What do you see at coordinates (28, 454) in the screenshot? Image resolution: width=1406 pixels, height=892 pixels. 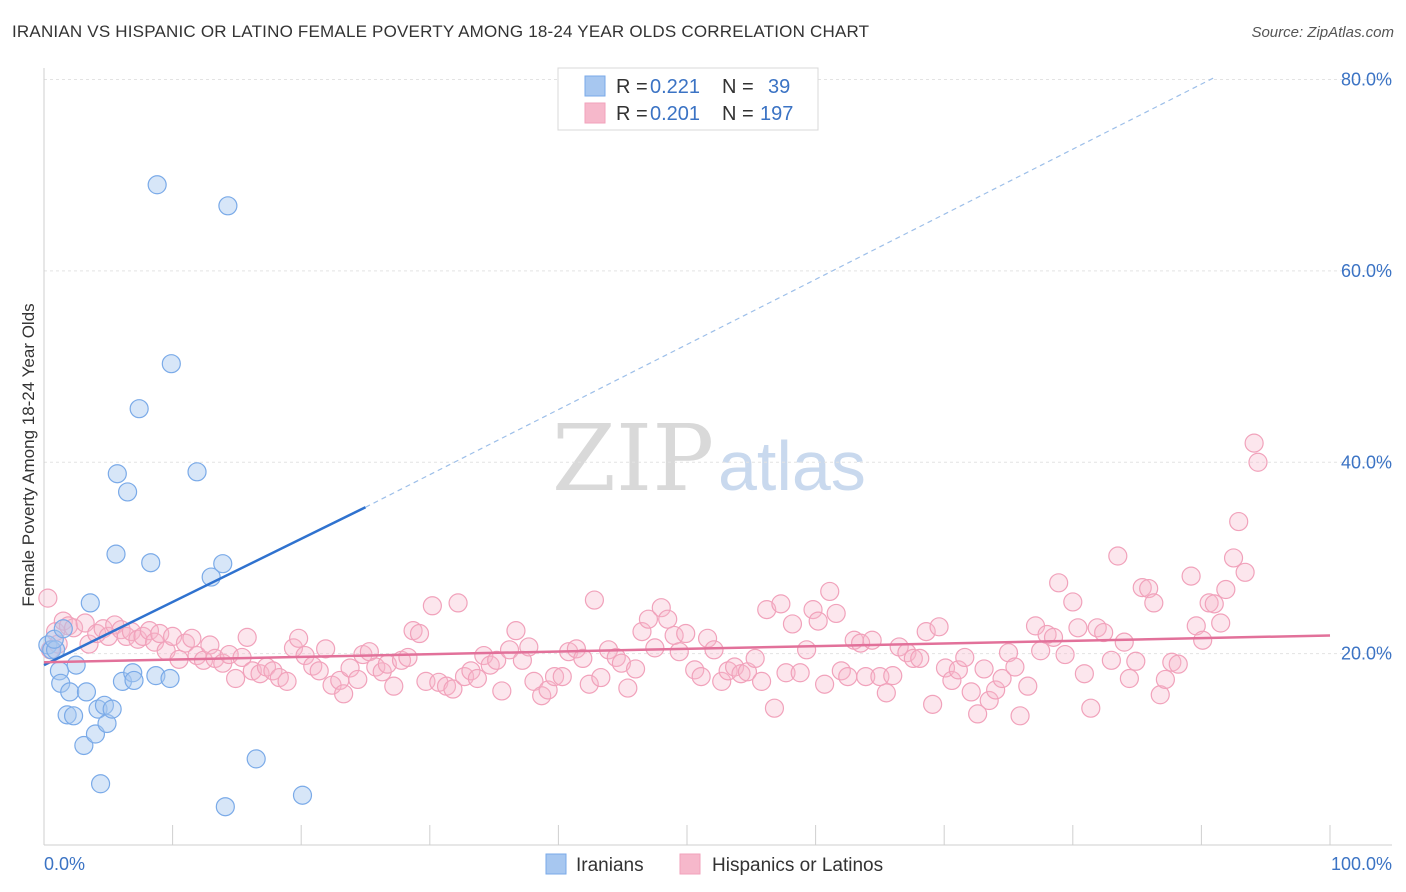 I see `y-axis-title: Female Poverty Among 18-24 Year Olds` at bounding box center [28, 454].